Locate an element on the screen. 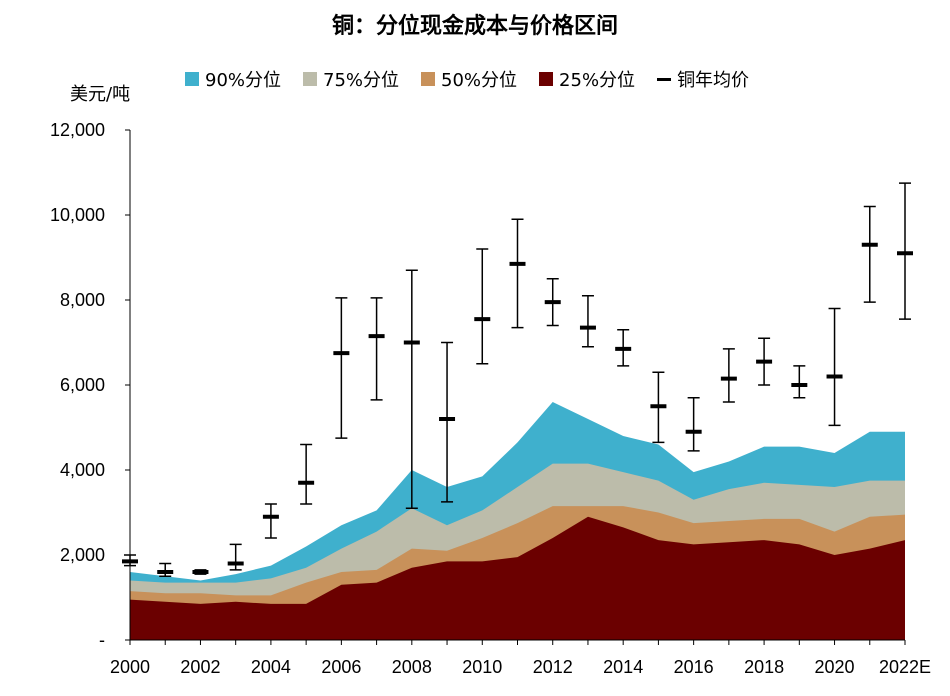  price-range-2001 is located at coordinates (165, 569).